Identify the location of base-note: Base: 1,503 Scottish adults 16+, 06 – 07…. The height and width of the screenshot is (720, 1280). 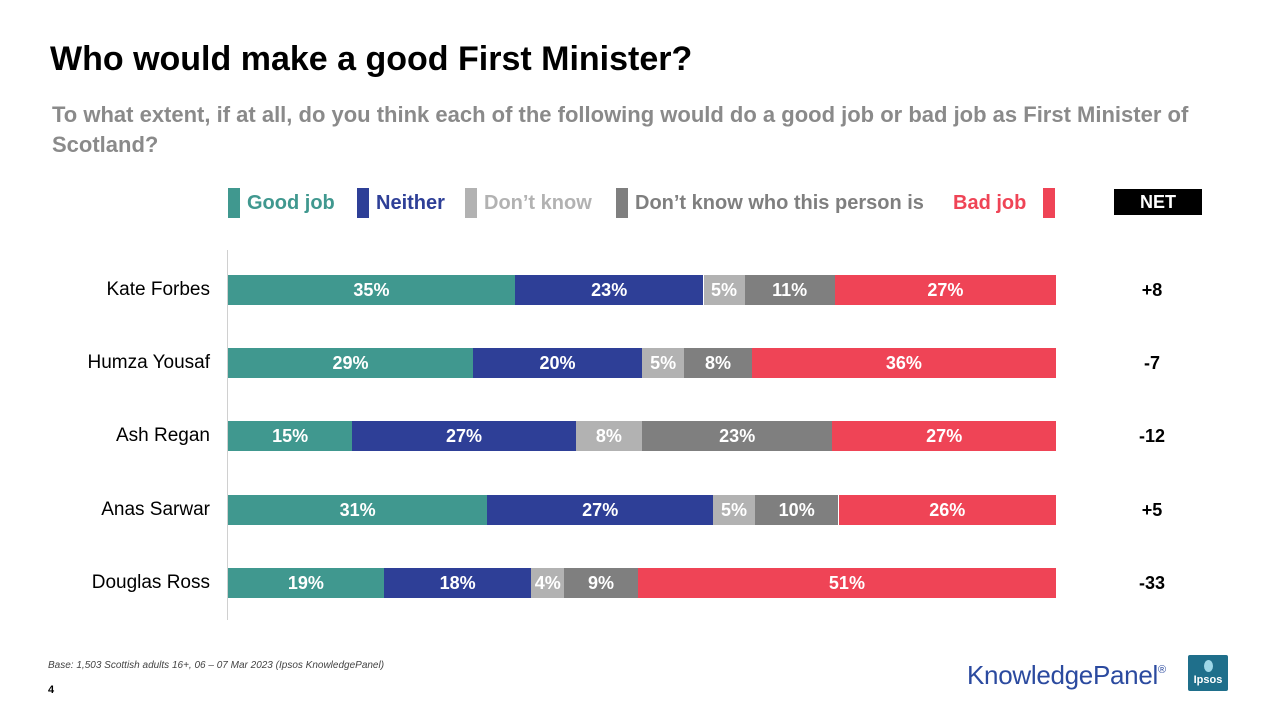
(216, 665).